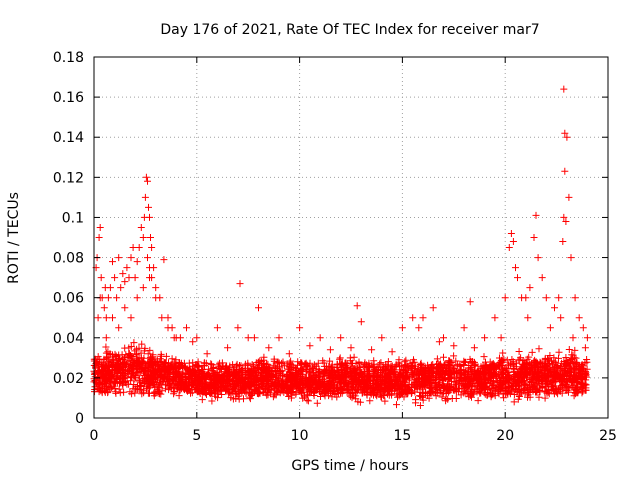 This screenshot has width=640, height=480. Describe the element at coordinates (402, 436) in the screenshot. I see `x-tick-label: 15` at that location.